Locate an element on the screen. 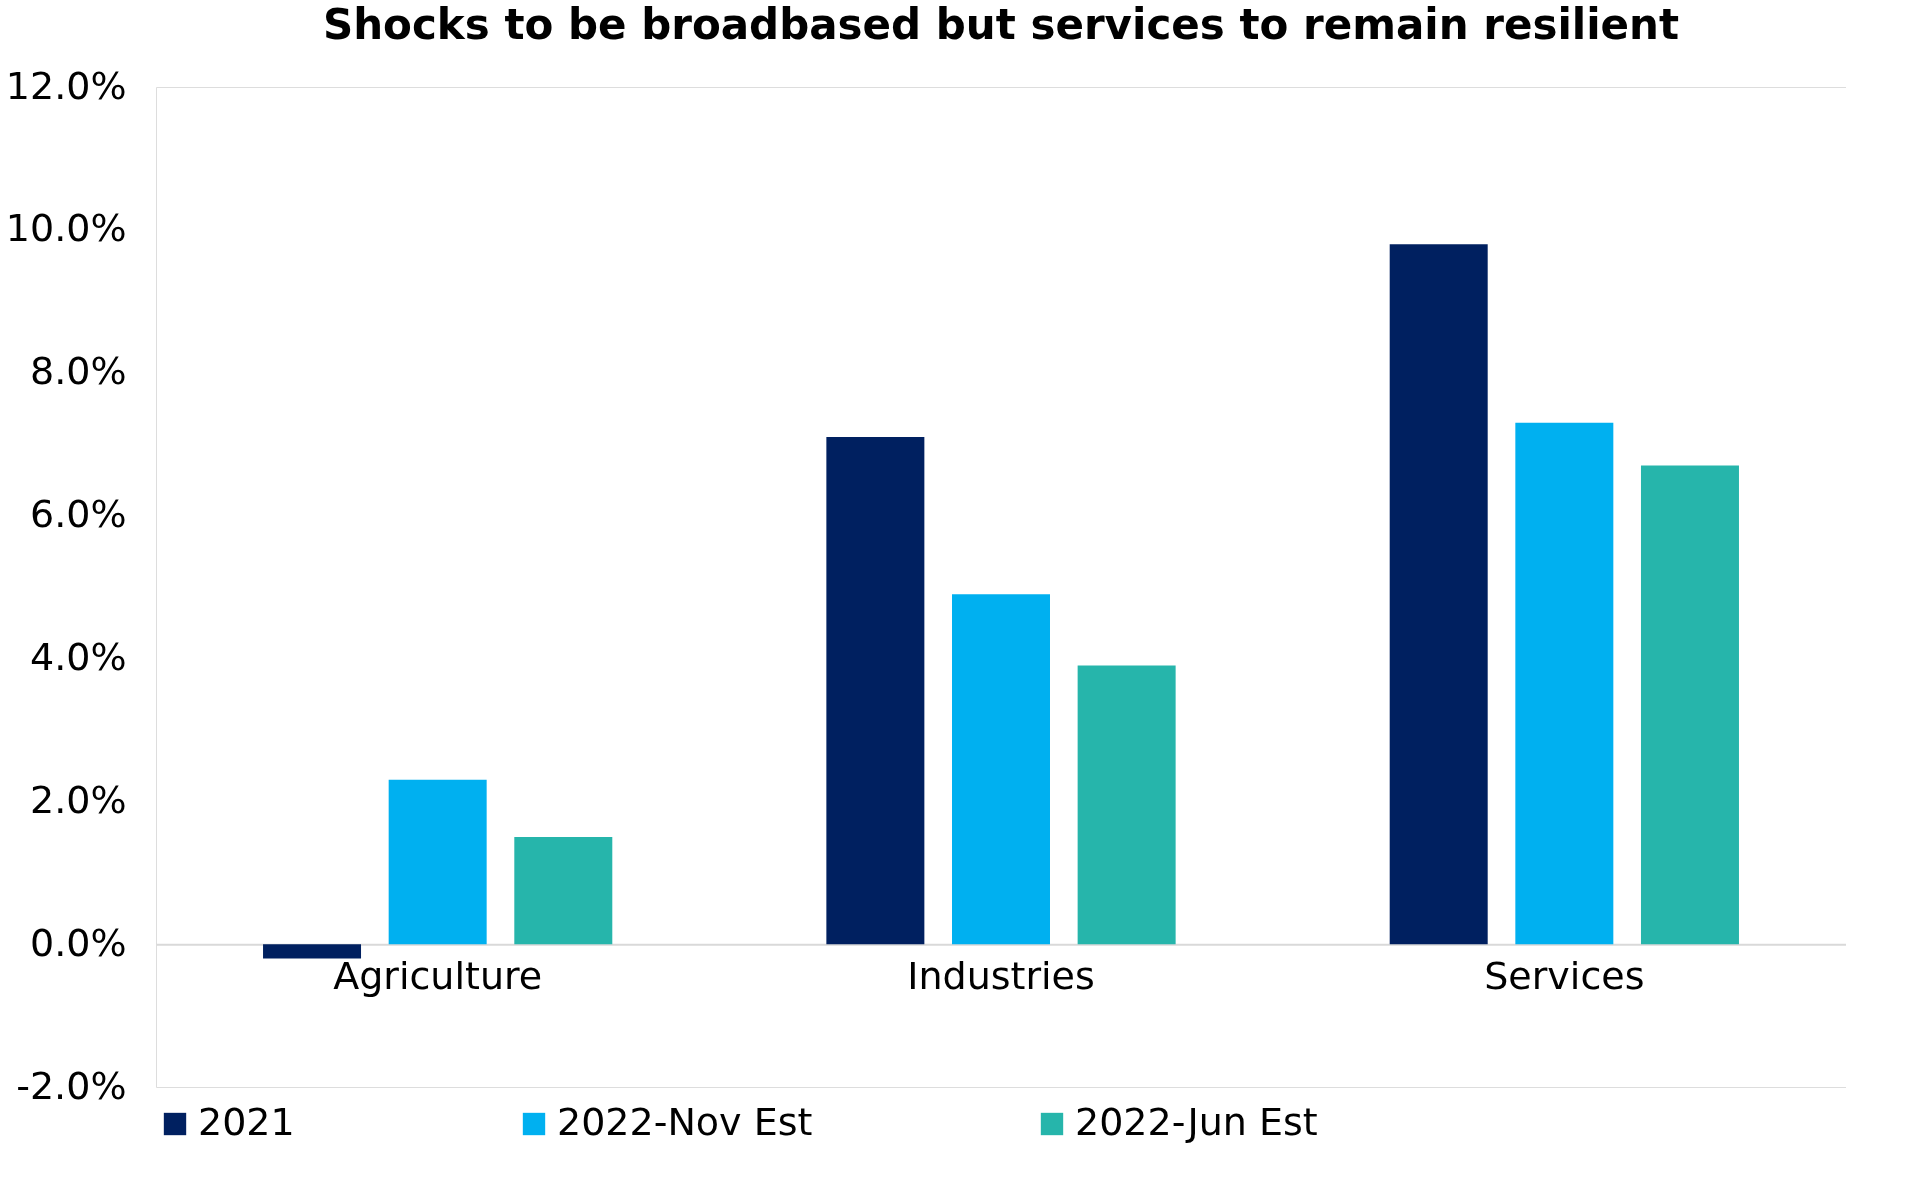 The width and height of the screenshot is (1920, 1189). x-tick-label: Industries is located at coordinates (1001, 975).